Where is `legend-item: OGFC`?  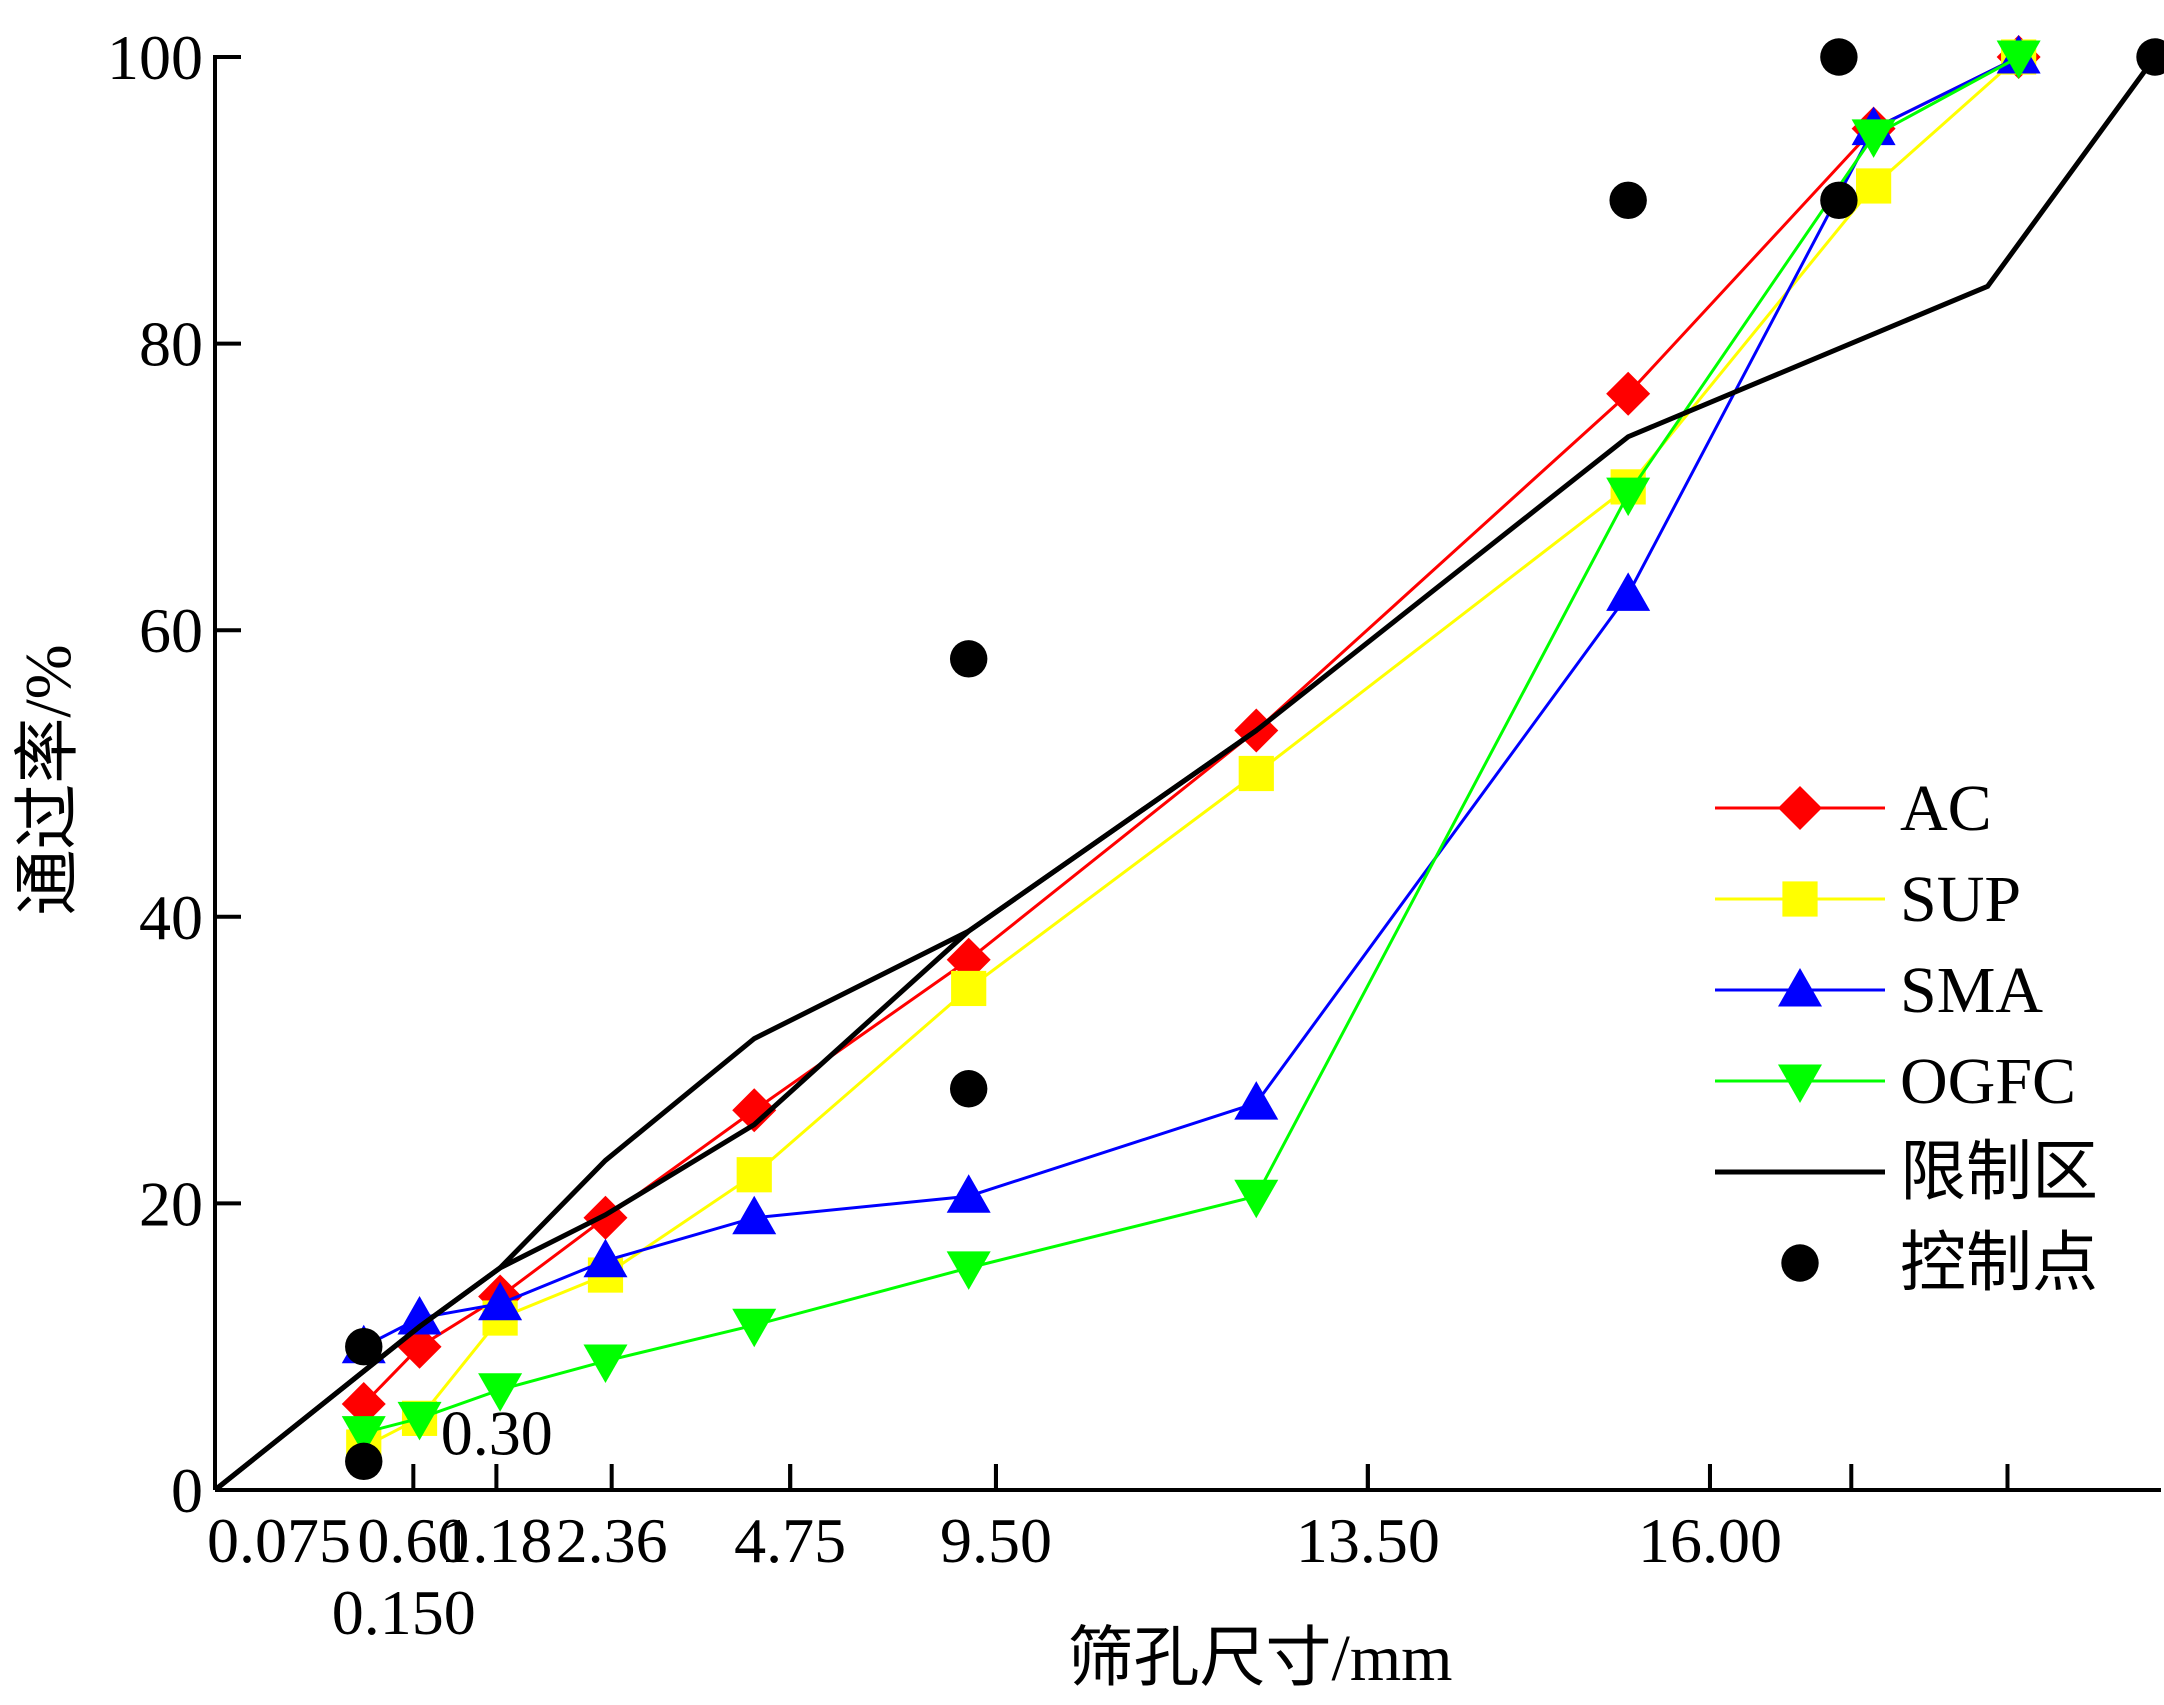
legend-item: OGFC is located at coordinates (1895, 1081).